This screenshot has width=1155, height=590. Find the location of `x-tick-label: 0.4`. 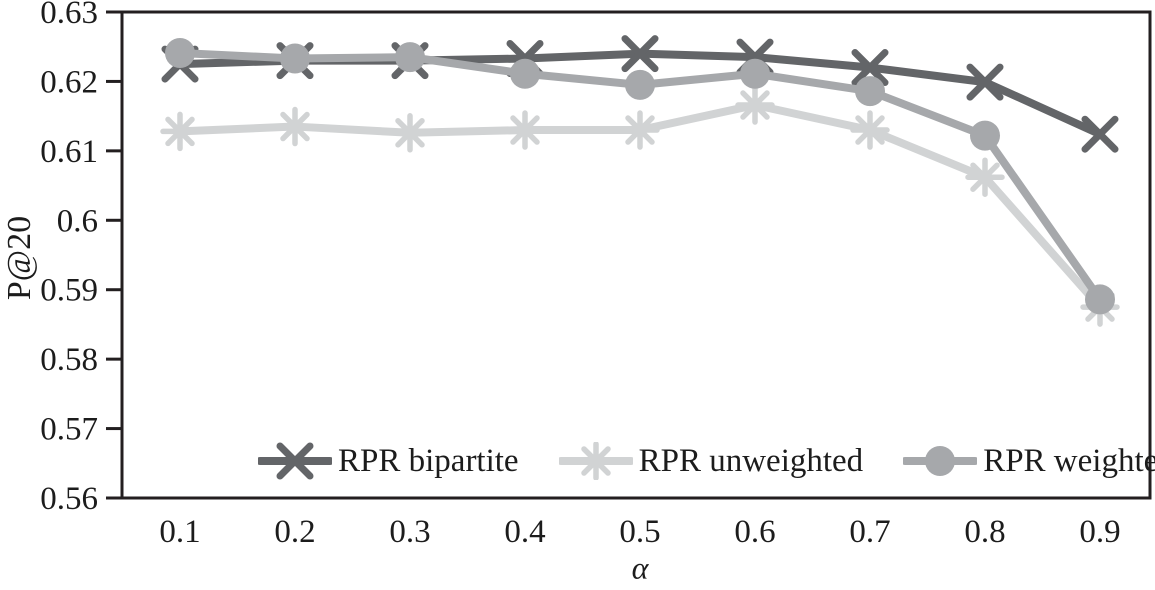

x-tick-label: 0.4 is located at coordinates (524, 532).